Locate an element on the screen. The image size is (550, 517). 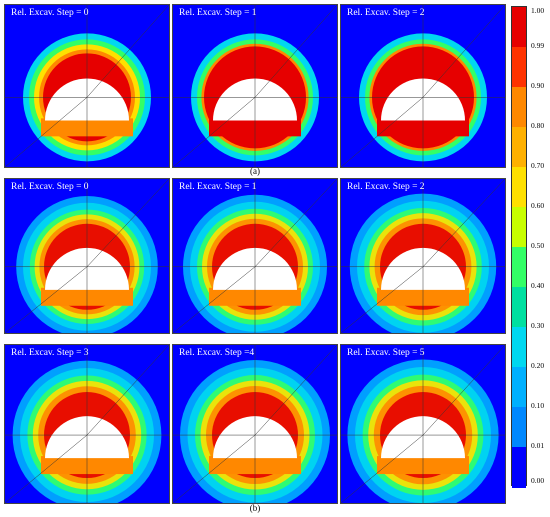
legend-tick-label: 0.40 is located at coordinates (538, 285).